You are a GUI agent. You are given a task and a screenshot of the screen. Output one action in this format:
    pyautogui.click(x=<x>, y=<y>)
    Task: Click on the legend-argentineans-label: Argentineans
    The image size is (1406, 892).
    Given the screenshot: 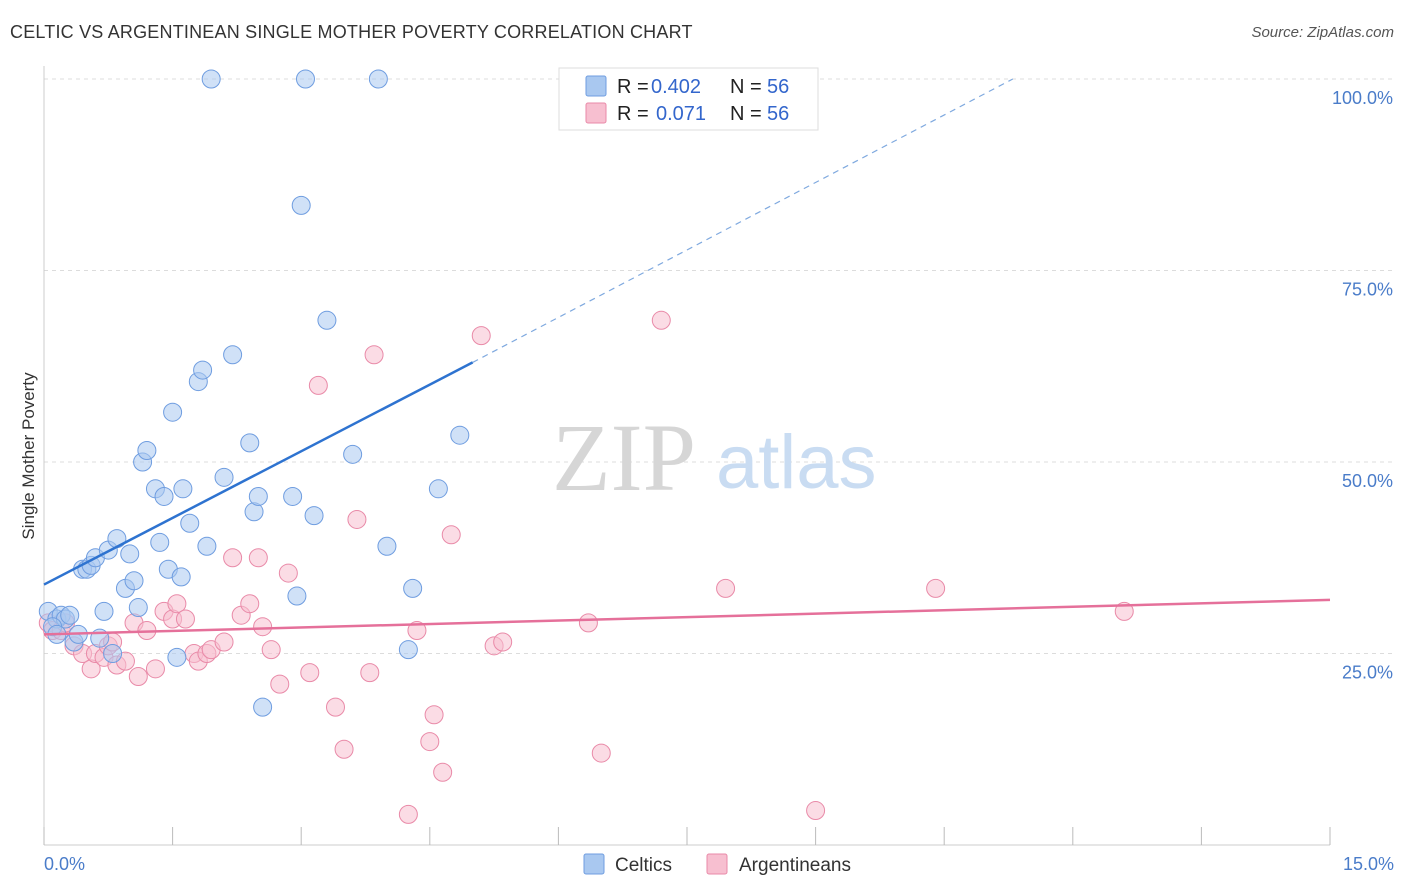 What is the action you would take?
    pyautogui.click(x=795, y=865)
    